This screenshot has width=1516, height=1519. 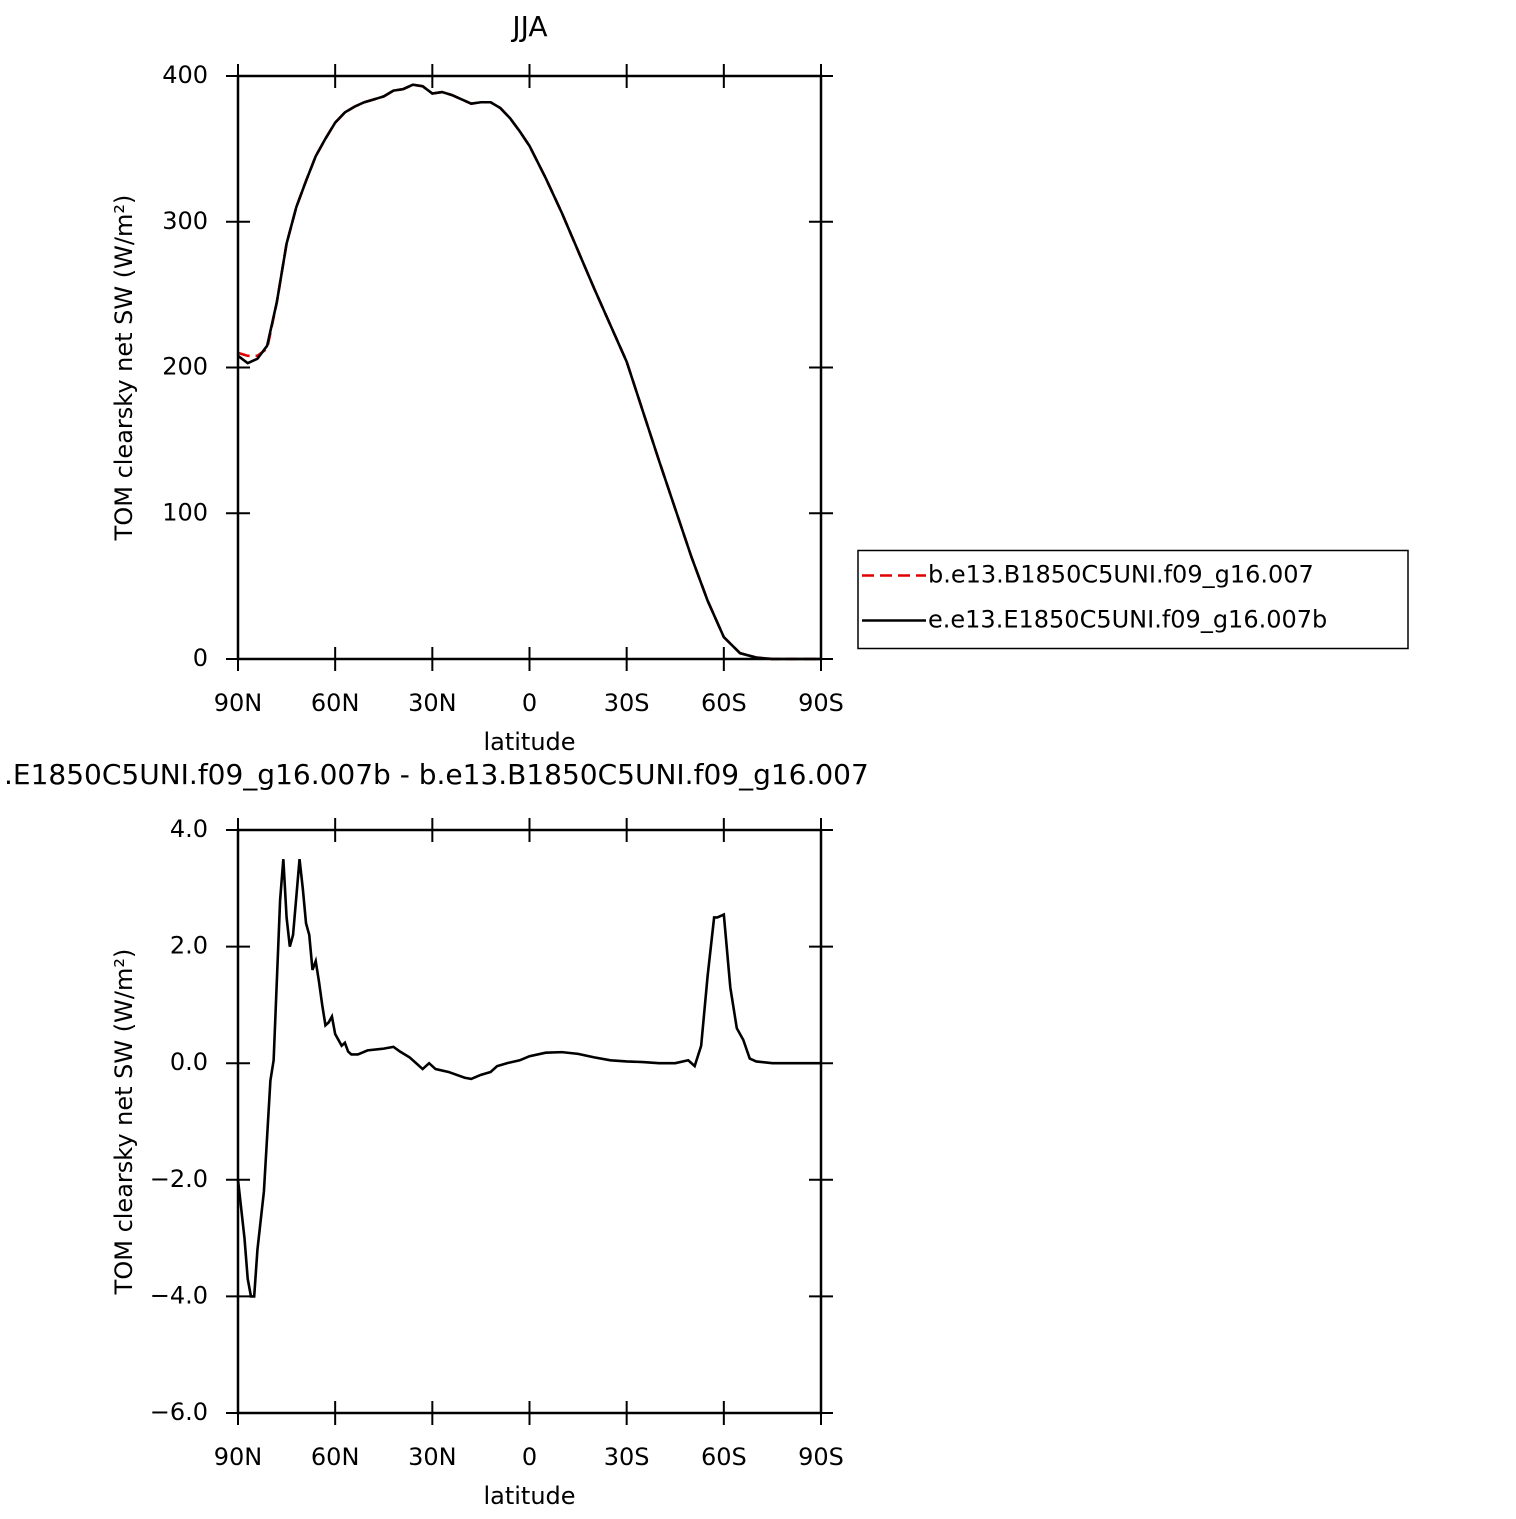 What do you see at coordinates (189, 1062) in the screenshot?
I see `y-tick-label: 0.0` at bounding box center [189, 1062].